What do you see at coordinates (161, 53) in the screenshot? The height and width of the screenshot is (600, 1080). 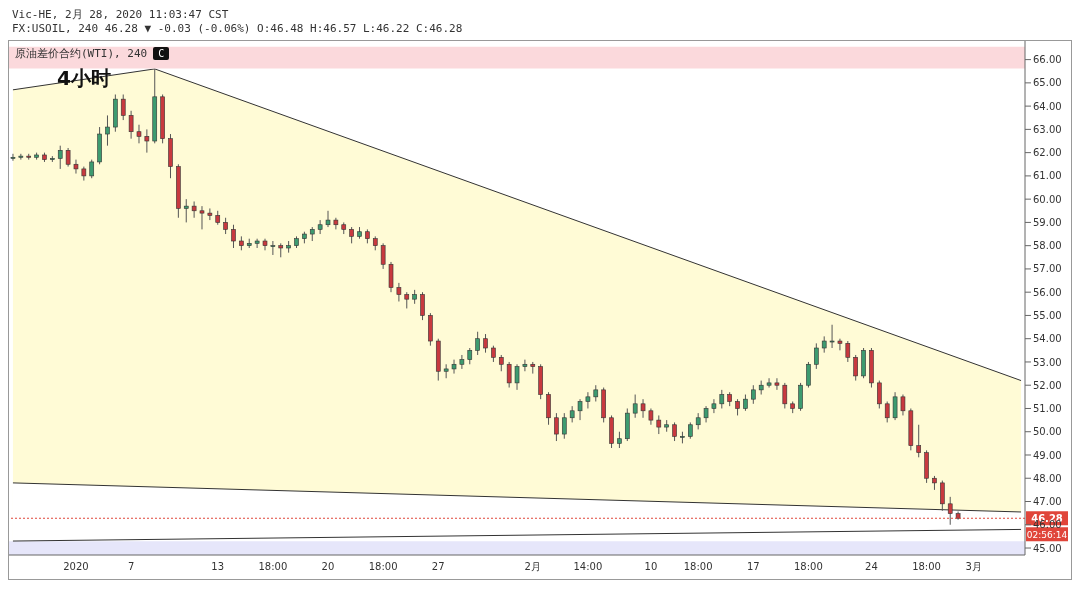 I see `annotation: C` at bounding box center [161, 53].